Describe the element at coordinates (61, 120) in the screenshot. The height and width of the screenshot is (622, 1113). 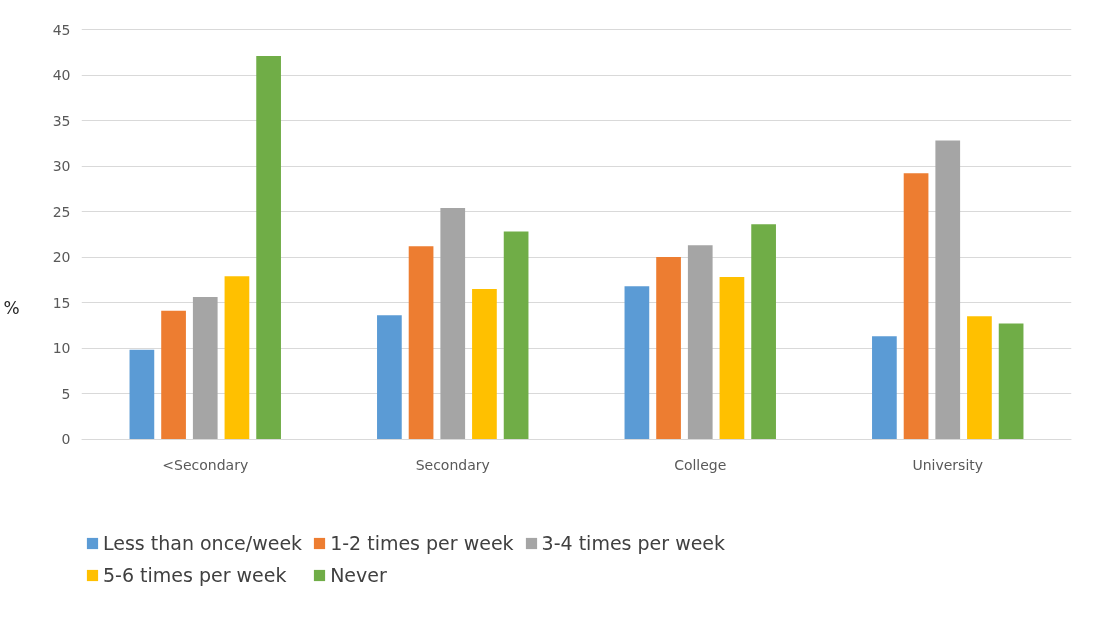
I see `y-tick-label: 35` at that location.